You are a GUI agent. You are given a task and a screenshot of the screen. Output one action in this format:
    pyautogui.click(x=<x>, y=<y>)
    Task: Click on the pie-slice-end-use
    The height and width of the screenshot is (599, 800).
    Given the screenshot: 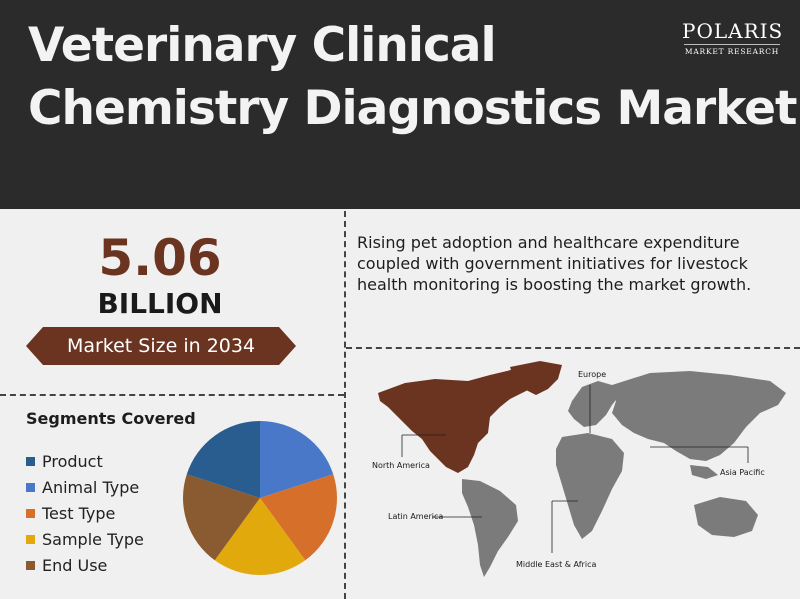 What is the action you would take?
    pyautogui.click(x=221, y=517)
    